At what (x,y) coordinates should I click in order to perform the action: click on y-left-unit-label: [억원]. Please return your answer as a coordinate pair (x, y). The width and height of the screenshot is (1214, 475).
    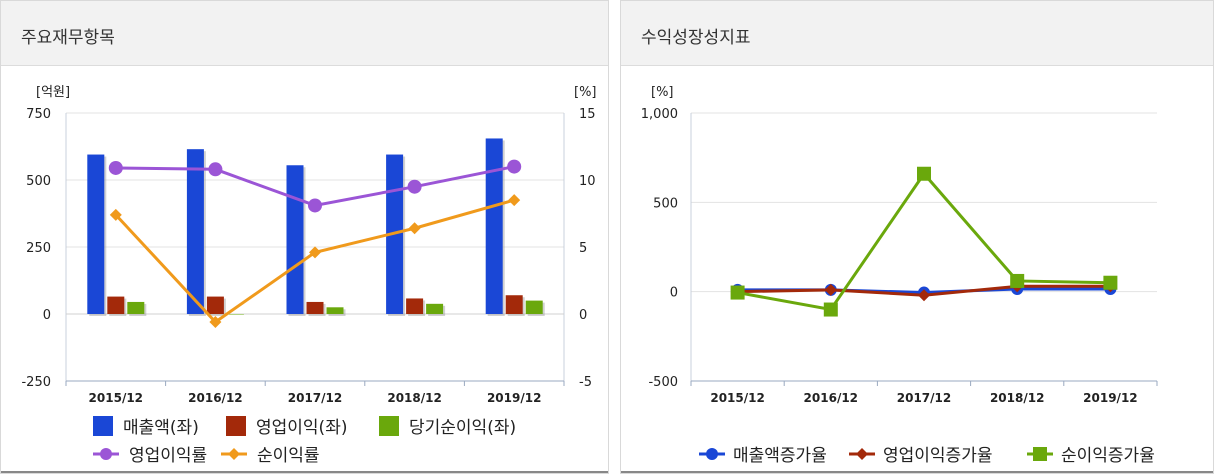
    Looking at the image, I should click on (53, 92).